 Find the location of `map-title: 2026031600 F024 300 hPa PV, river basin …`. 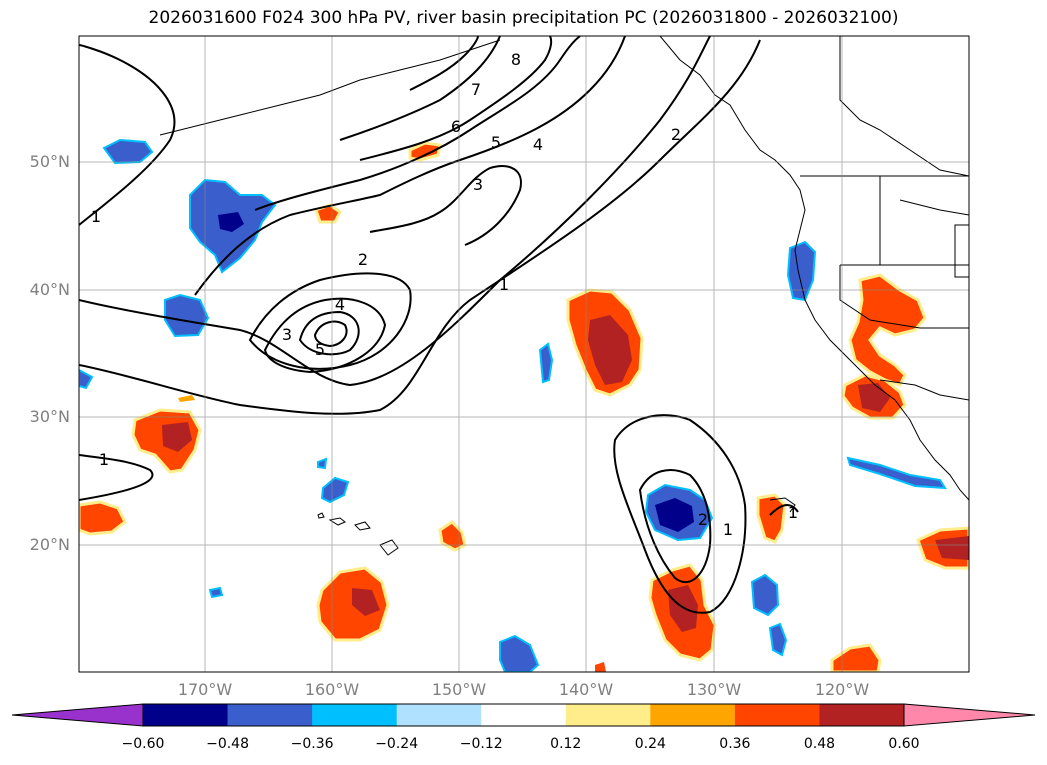

map-title: 2026031600 F024 300 hPa PV, river basin … is located at coordinates (523, 18).